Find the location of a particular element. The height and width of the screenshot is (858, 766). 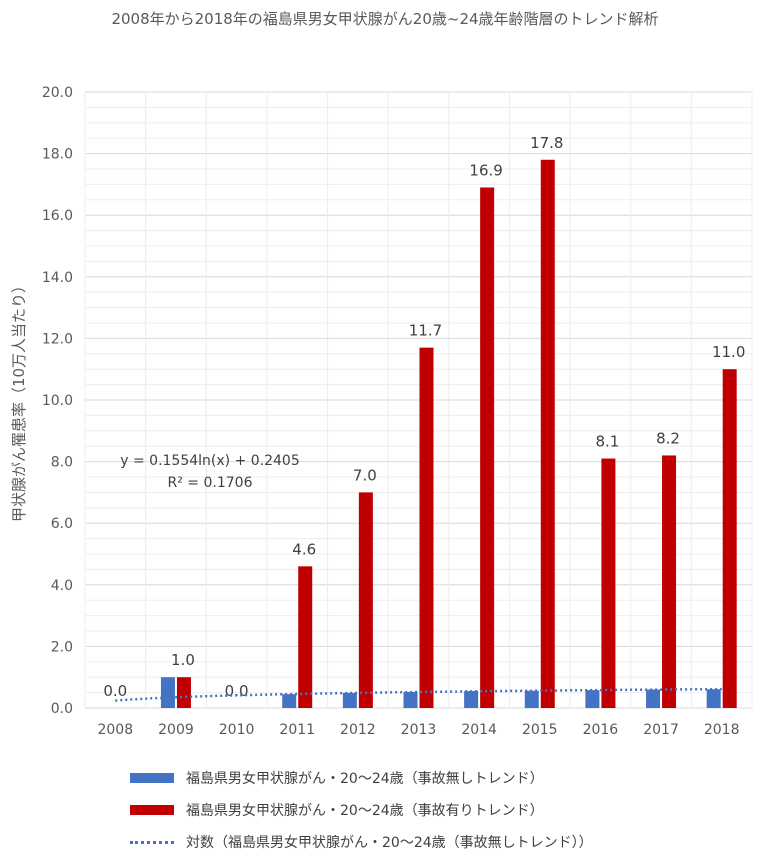

x-tick-label: 2015 is located at coordinates (540, 730).